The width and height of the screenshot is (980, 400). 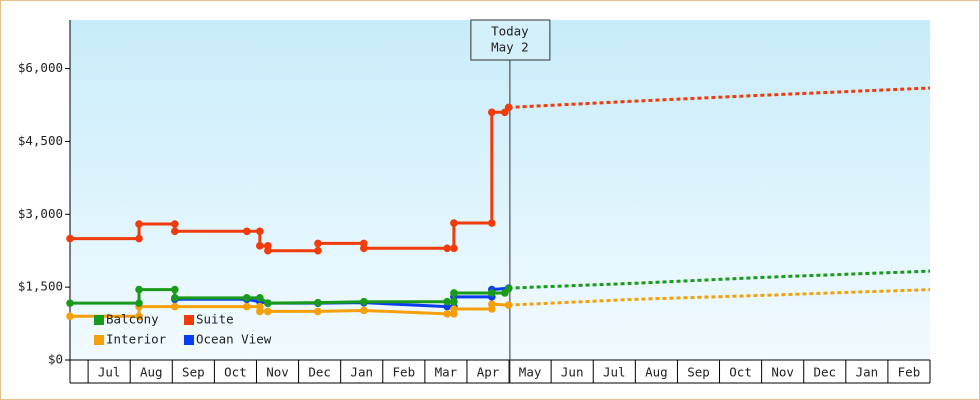 I want to click on x-tick-label: Apr, so click(x=488, y=372).